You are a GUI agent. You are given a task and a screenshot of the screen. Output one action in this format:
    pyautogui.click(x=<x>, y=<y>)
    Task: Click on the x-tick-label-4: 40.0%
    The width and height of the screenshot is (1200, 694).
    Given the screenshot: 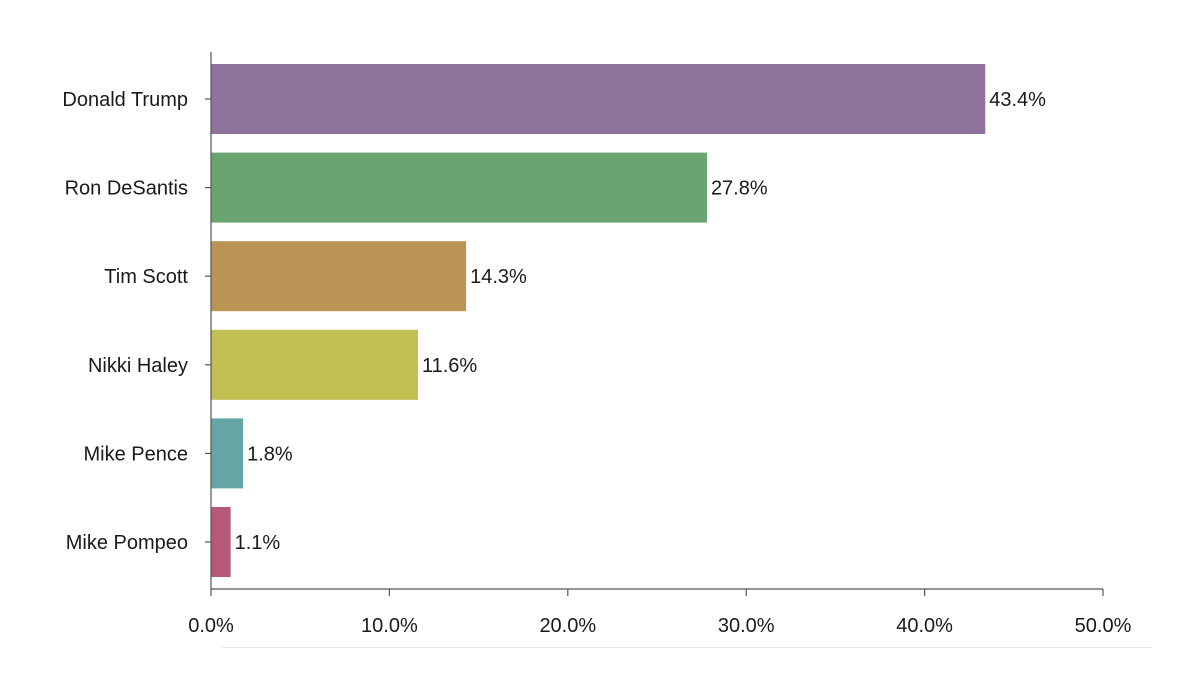 What is the action you would take?
    pyautogui.click(x=924, y=626)
    